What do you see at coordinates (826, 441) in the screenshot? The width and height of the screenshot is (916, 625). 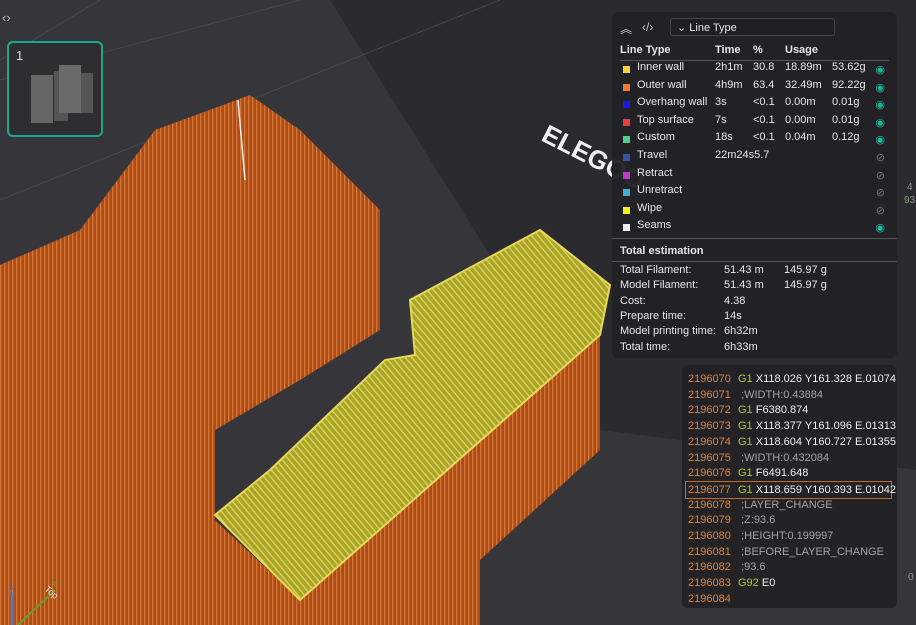 I see `gcode-args: X118.604 Y160.727 E.01355` at bounding box center [826, 441].